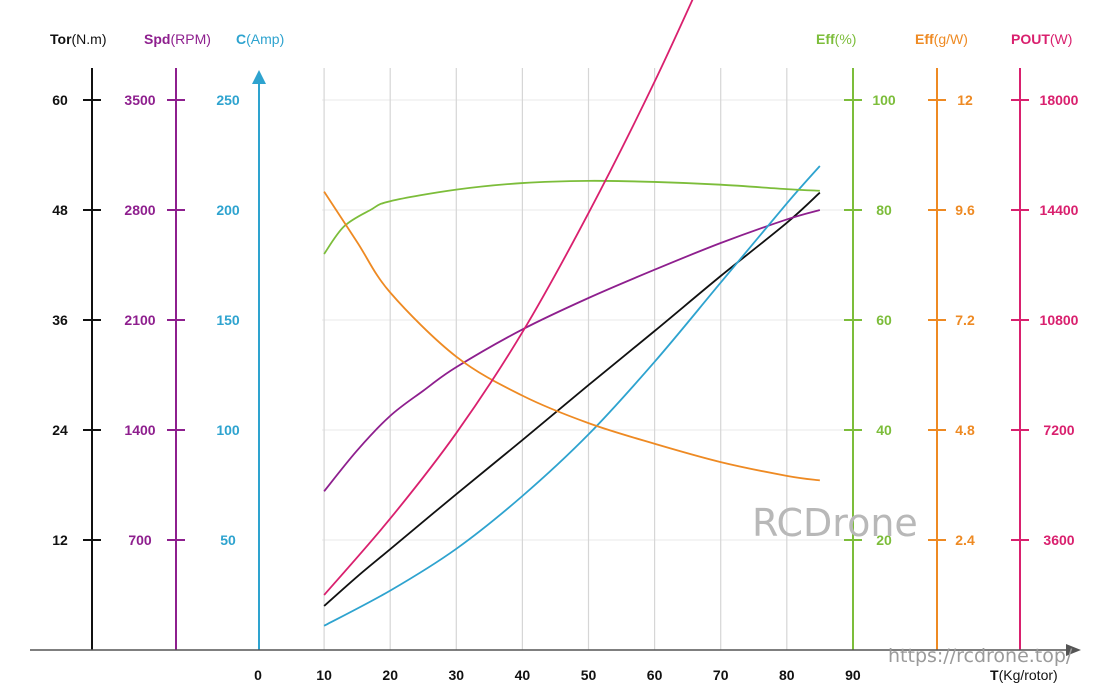 This screenshot has height=700, width=1114. I want to click on y-tick-label: 14400, so click(1059, 210).